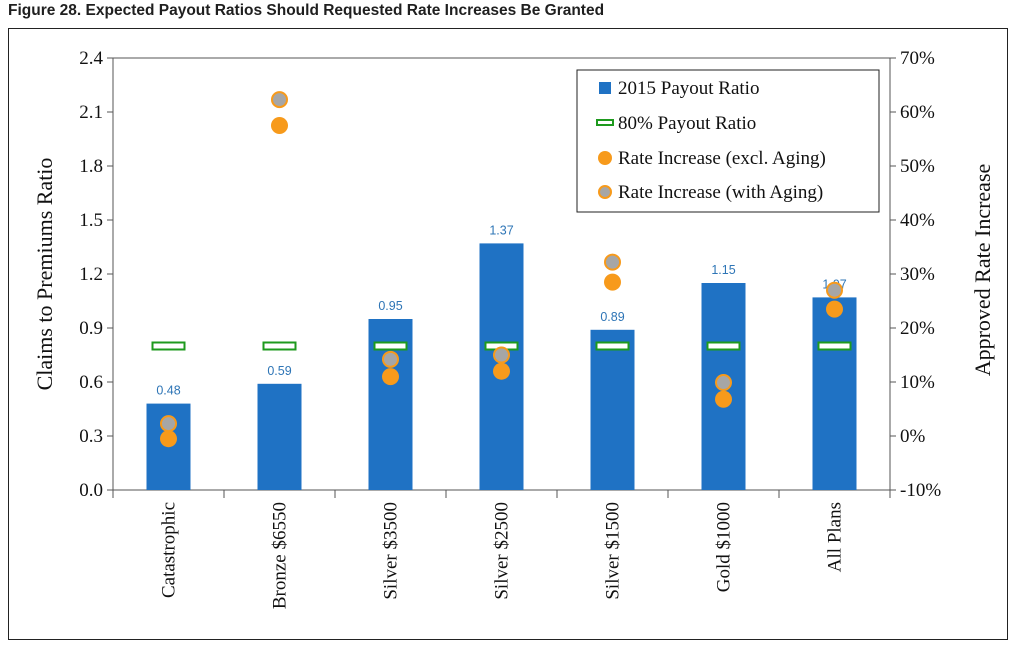  What do you see at coordinates (501, 230) in the screenshot?
I see `bar-data-label: 1.37` at bounding box center [501, 230].